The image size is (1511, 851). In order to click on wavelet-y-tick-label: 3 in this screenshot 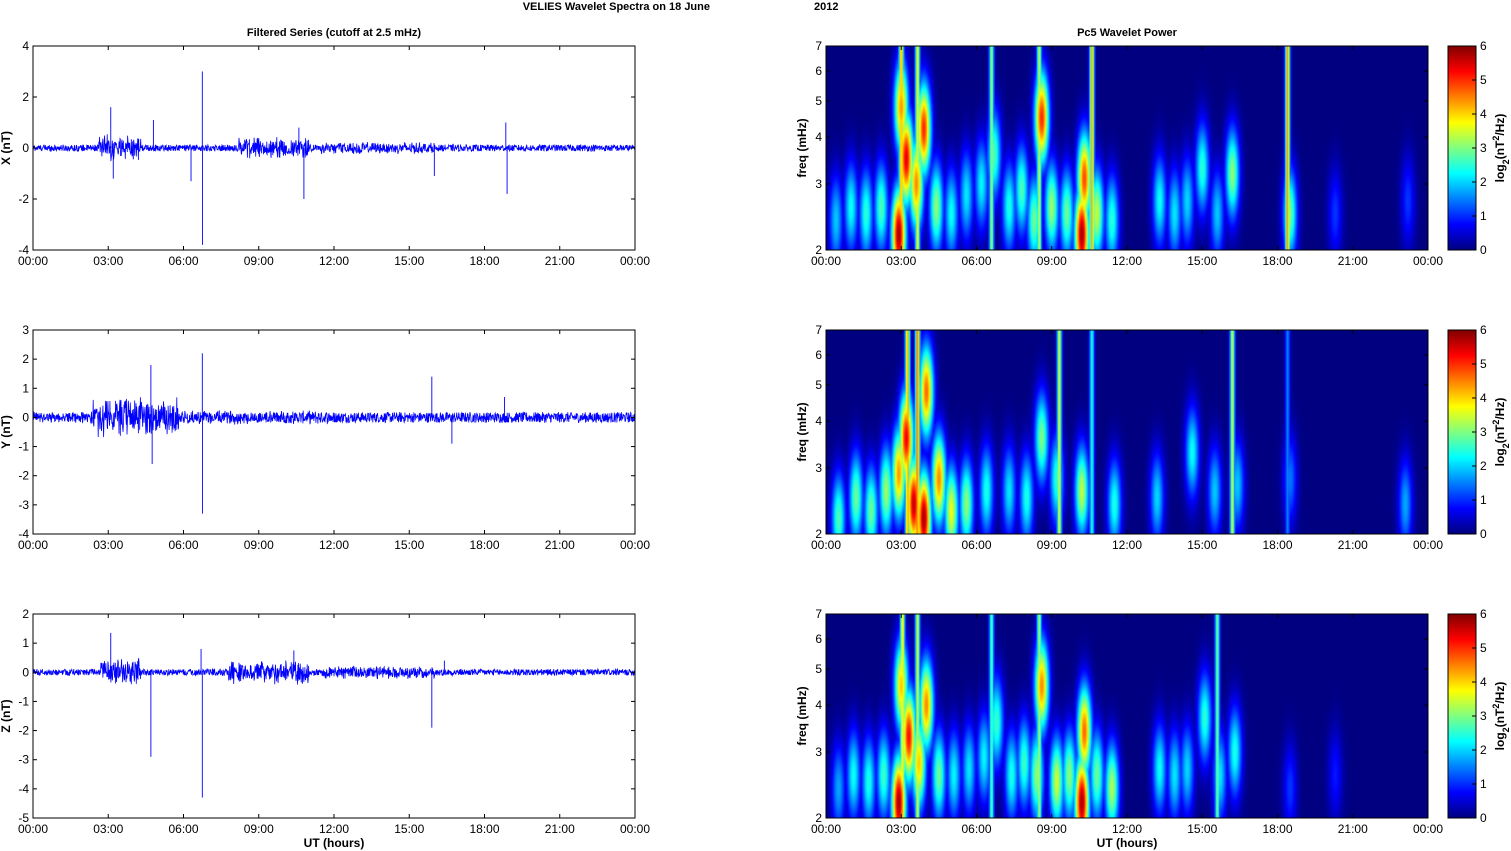, I will do `click(818, 468)`.